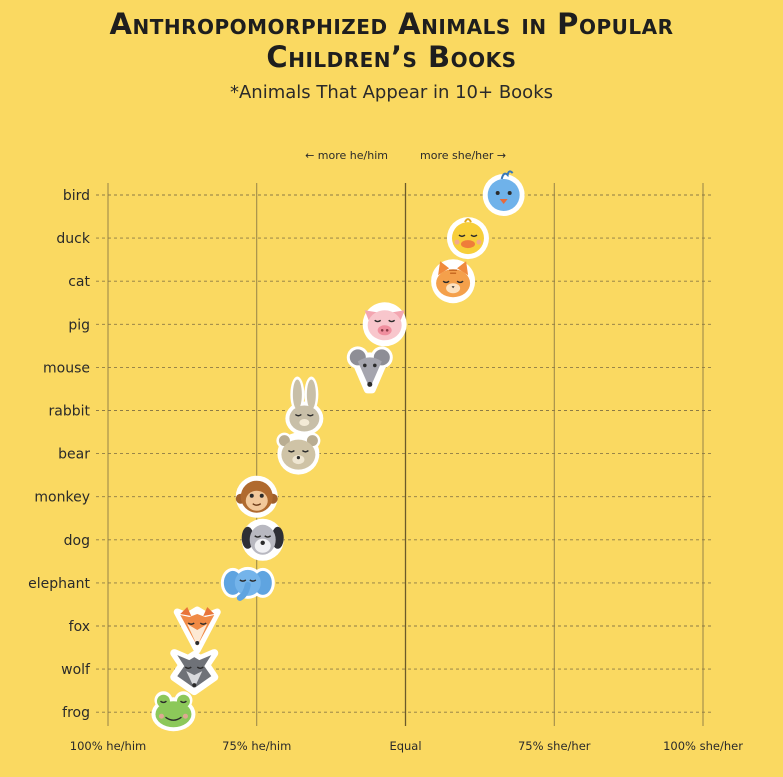 This screenshot has width=783, height=777. I want to click on category-label-mouse: mouse, so click(66, 368).